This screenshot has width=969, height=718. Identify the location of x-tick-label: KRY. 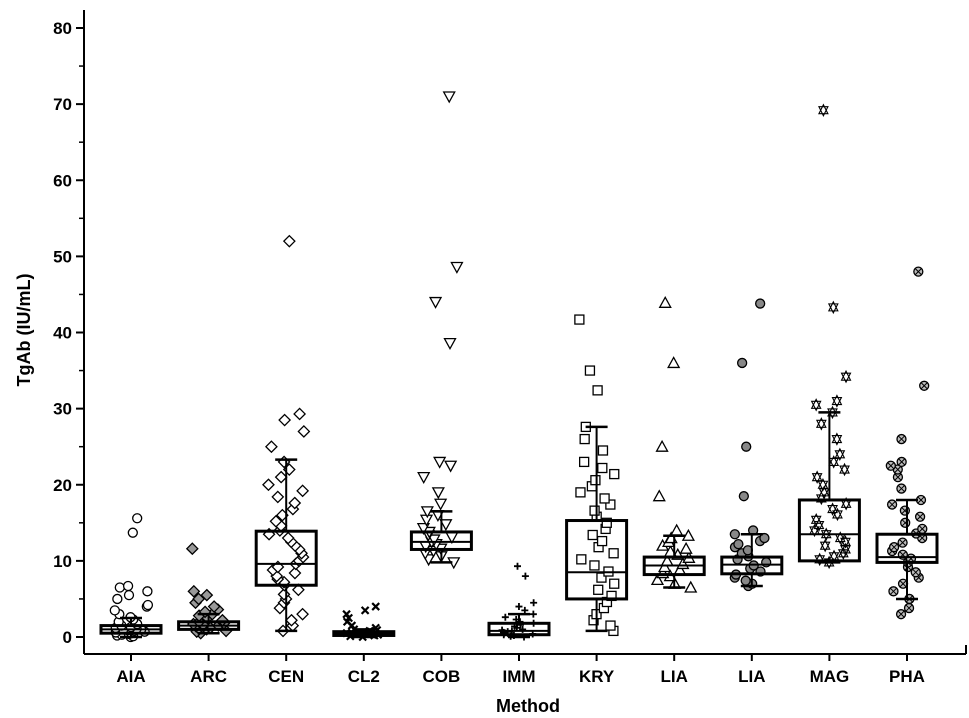
(597, 676).